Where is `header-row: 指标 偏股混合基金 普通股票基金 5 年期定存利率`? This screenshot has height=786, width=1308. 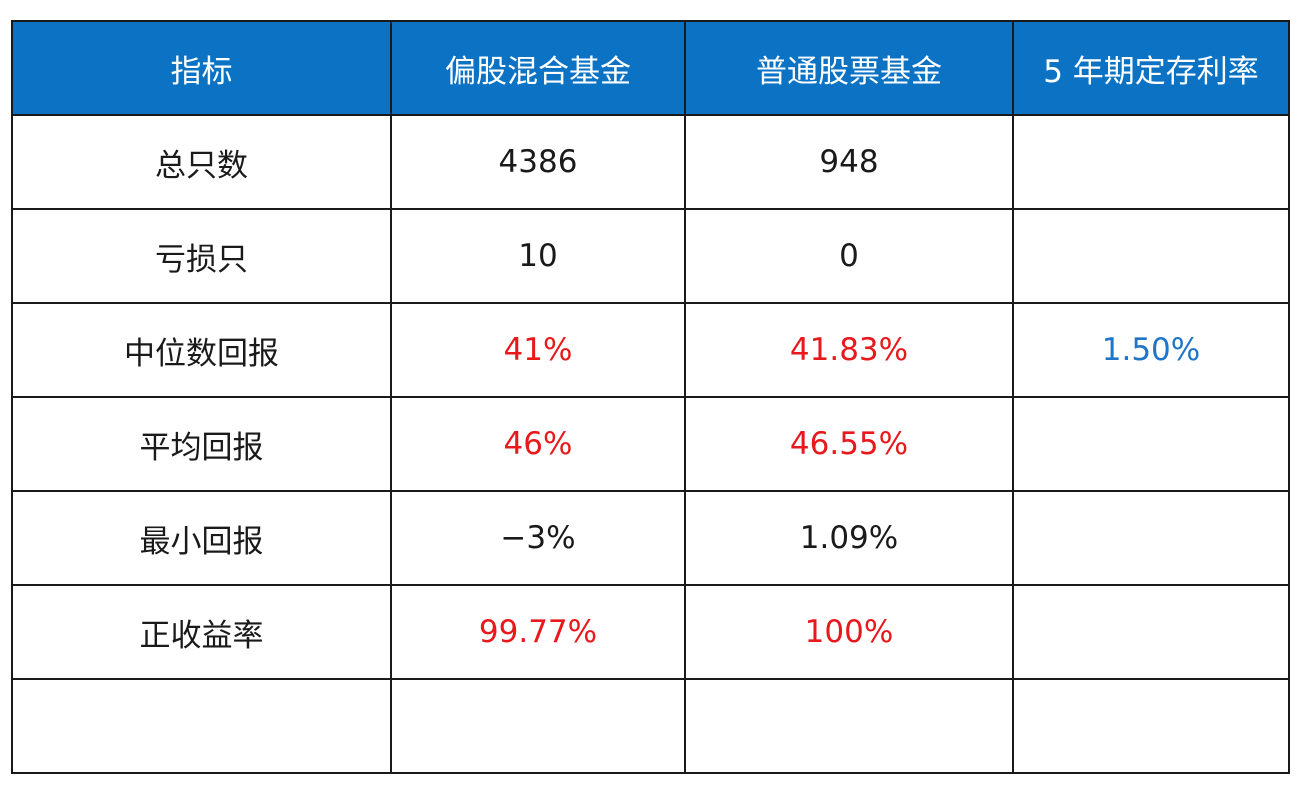
header-row: 指标 偏股混合基金 普通股票基金 5 年期定存利率 is located at coordinates (650, 68).